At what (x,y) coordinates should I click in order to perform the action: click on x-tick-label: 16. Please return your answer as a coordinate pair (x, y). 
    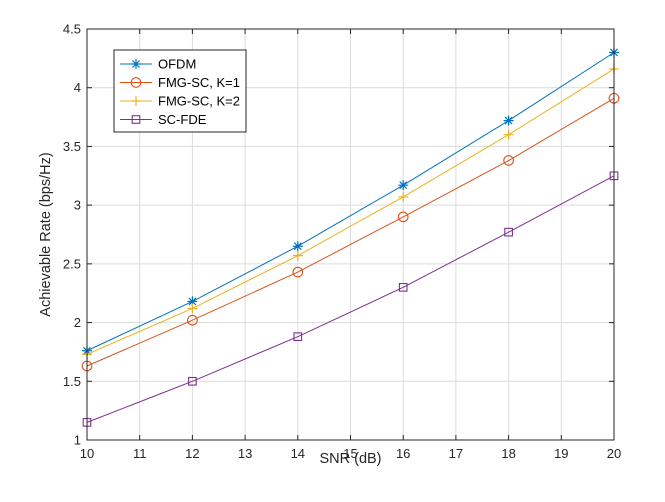
    Looking at the image, I should click on (403, 453).